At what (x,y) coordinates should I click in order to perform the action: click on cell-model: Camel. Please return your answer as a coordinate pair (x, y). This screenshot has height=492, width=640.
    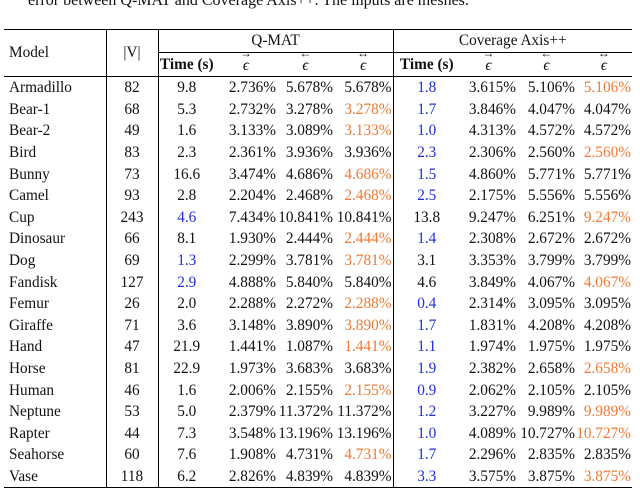
    Looking at the image, I should click on (55, 196).